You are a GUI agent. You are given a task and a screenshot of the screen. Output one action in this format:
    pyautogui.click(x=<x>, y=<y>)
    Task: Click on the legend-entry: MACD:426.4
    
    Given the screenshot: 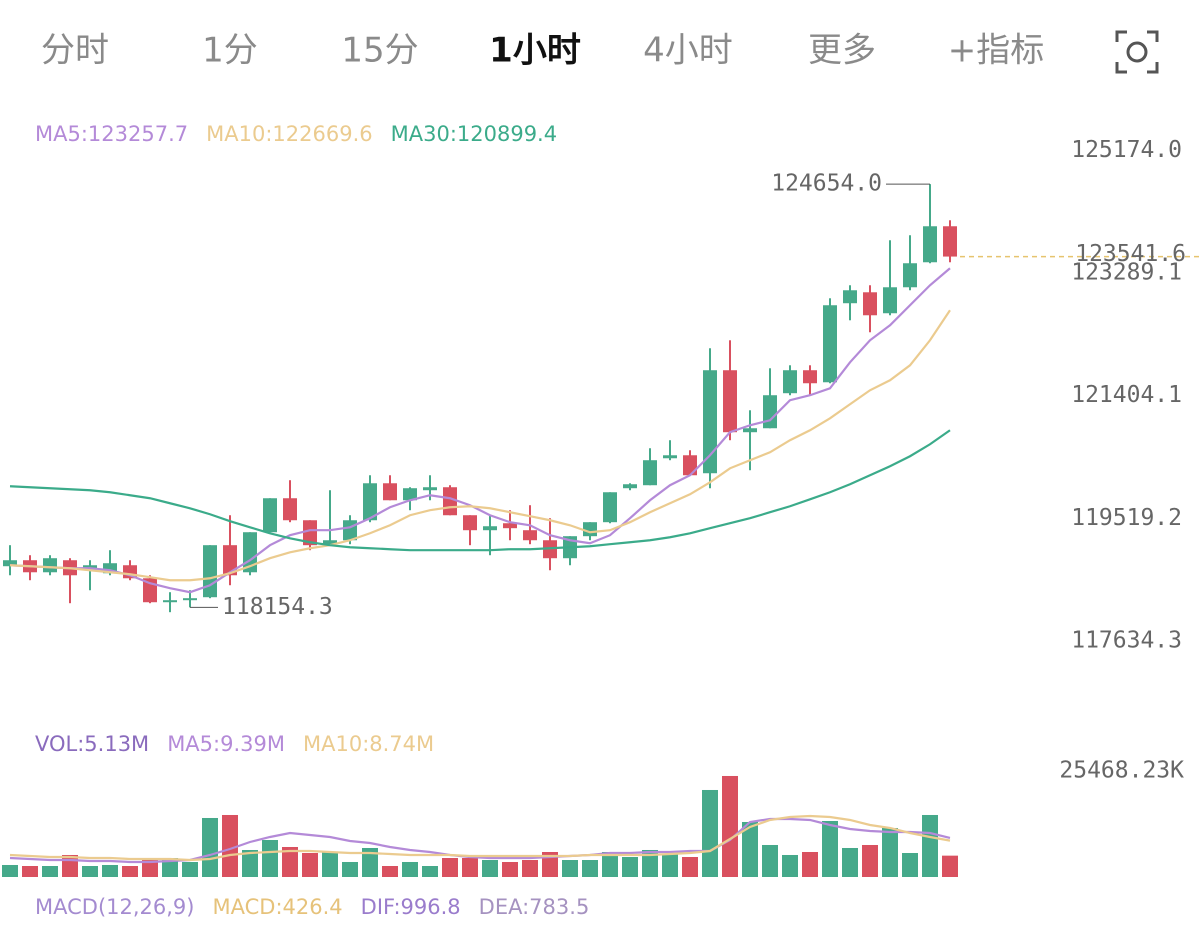 What is the action you would take?
    pyautogui.click(x=278, y=907)
    